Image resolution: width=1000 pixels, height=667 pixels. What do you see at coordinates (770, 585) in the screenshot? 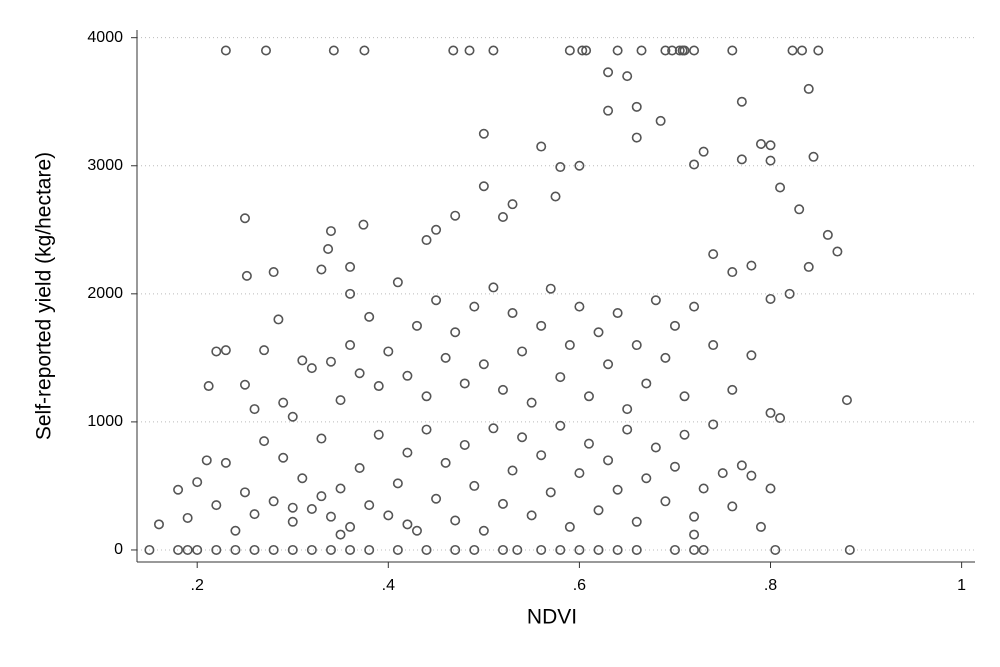
I see `x-tick-label: .8` at bounding box center [770, 585].